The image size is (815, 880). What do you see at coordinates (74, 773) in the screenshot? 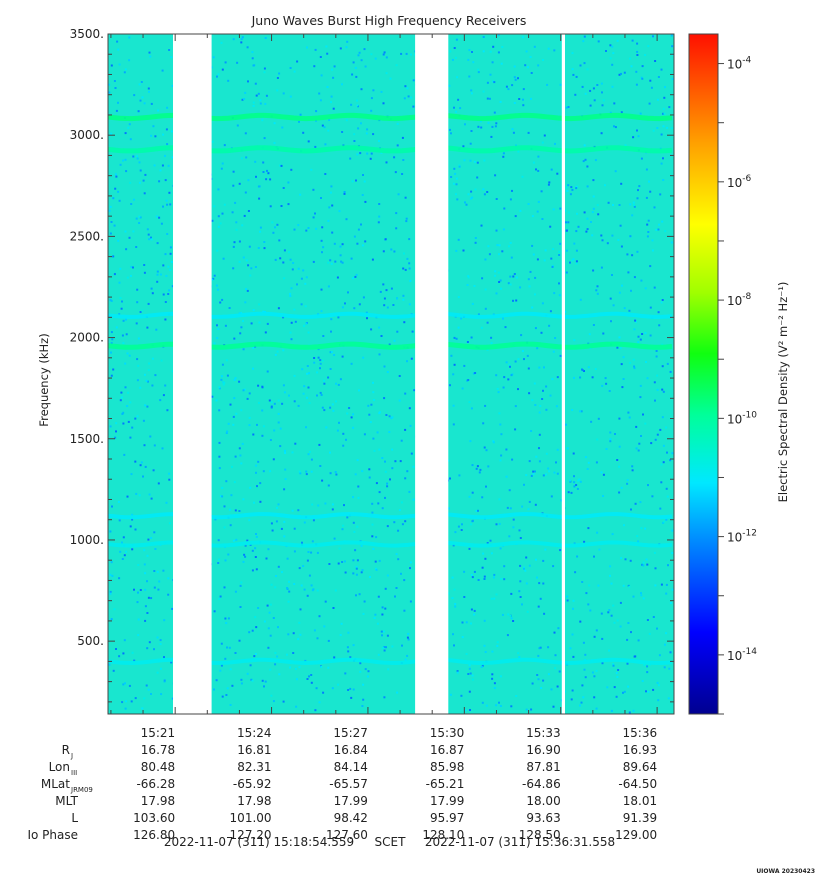
I see `ephemeris-row-subscript: III` at bounding box center [74, 773].